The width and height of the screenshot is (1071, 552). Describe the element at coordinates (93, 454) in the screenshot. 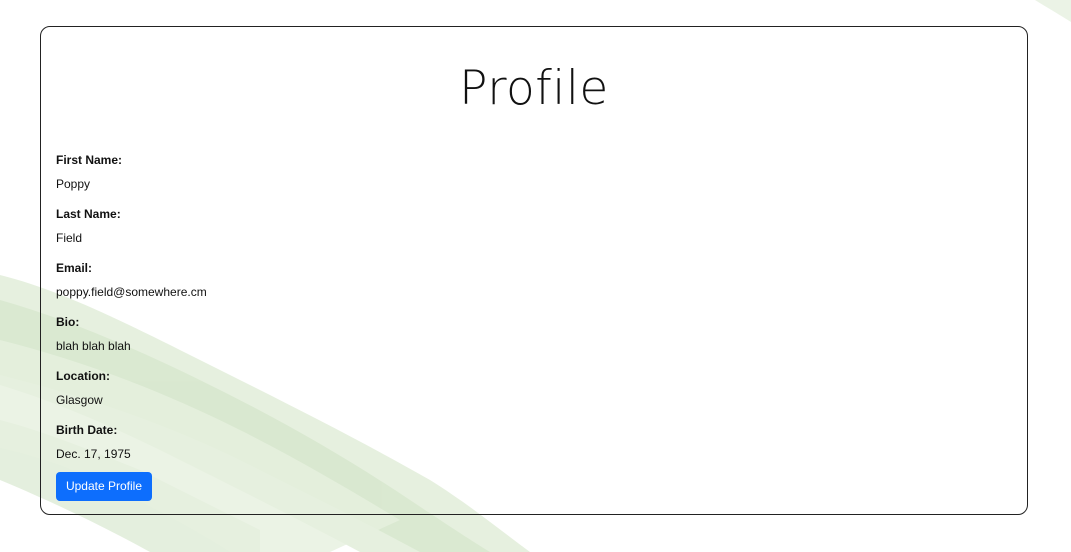

I see `field-value: Dec. 17, 1975` at that location.